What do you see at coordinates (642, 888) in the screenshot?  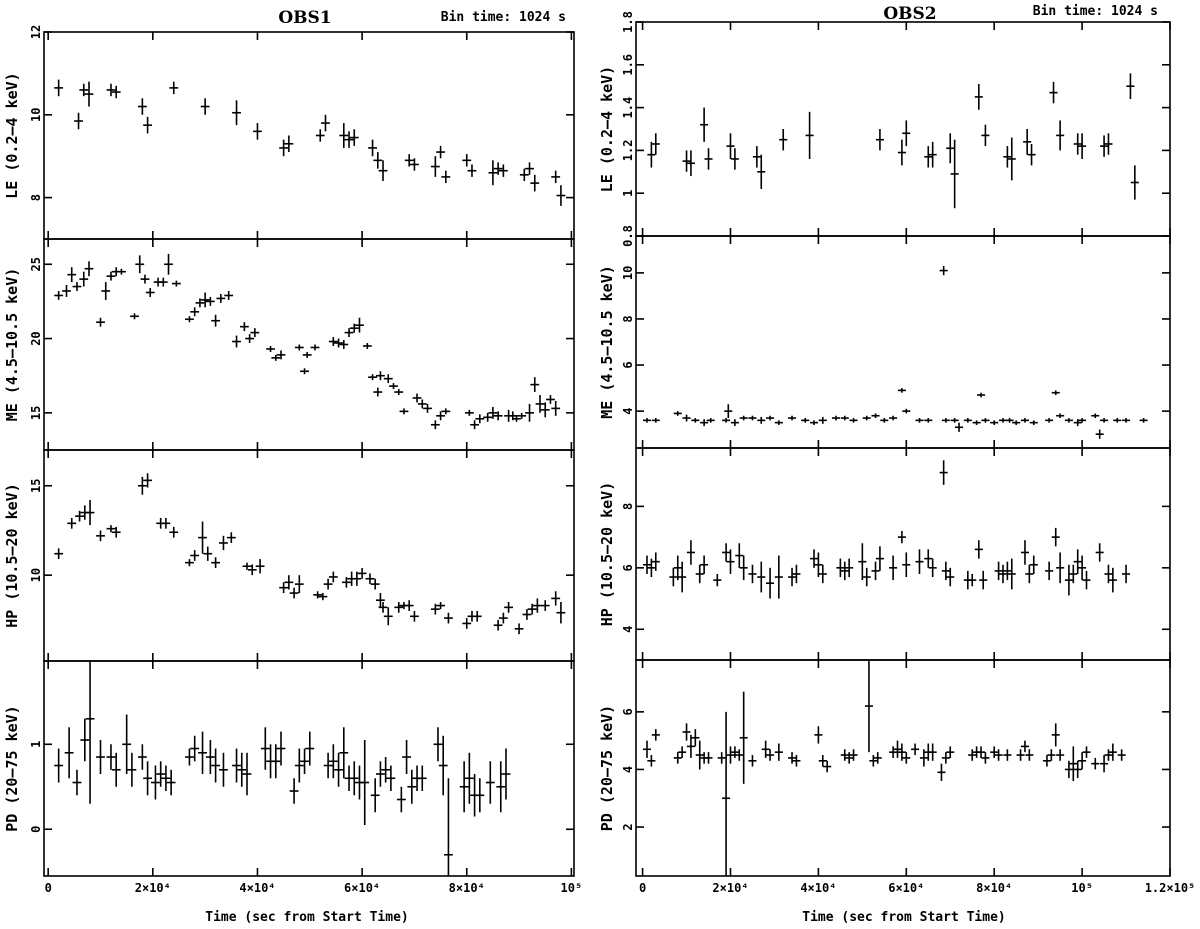 I see `x-tick-label: 0` at bounding box center [642, 888].